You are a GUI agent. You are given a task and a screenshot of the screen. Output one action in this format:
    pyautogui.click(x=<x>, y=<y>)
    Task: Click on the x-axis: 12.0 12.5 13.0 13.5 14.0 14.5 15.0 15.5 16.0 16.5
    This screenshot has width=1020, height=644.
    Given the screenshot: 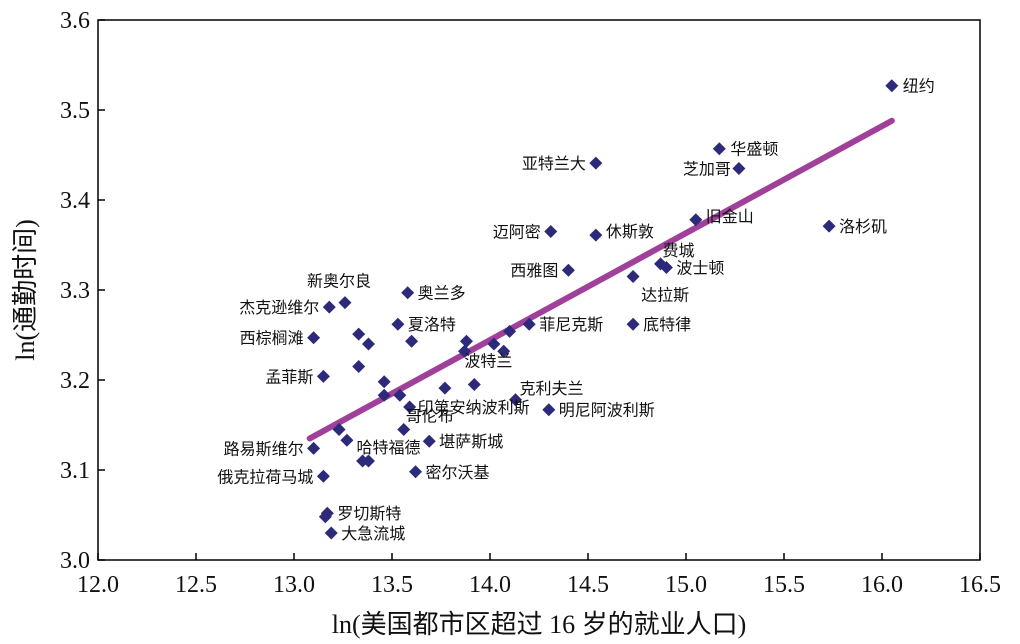 What is the action you would take?
    pyautogui.click(x=539, y=575)
    